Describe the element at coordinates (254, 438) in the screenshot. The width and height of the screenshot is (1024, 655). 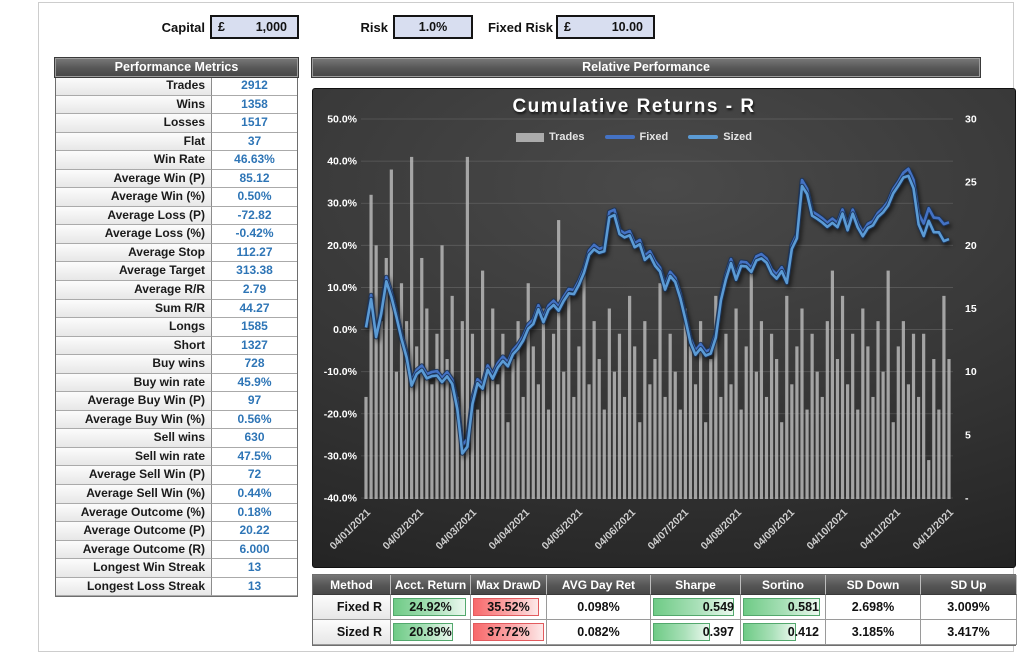
I see `metric-value: 630` at that location.